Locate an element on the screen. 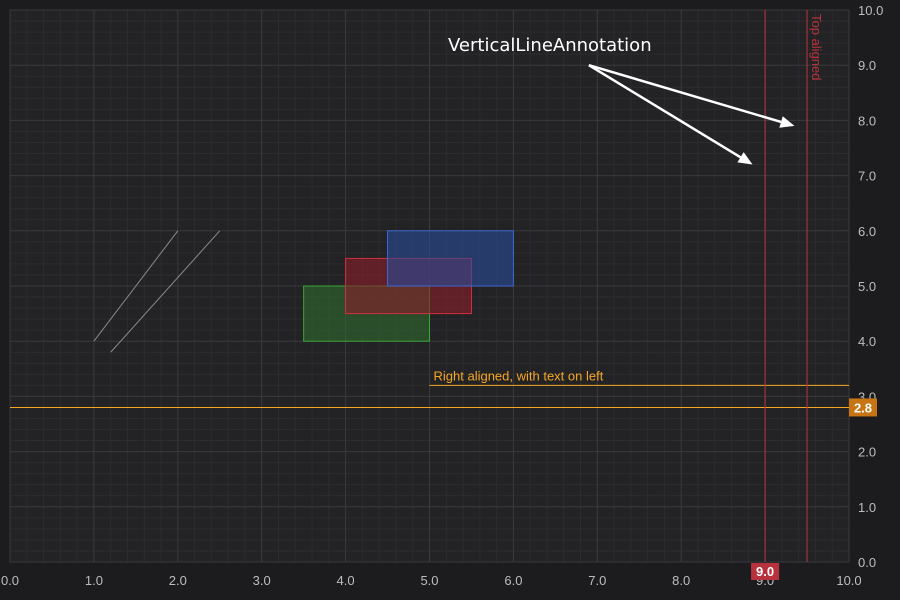 The height and width of the screenshot is (600, 900). x-tick-label: 10.0 is located at coordinates (848, 580).